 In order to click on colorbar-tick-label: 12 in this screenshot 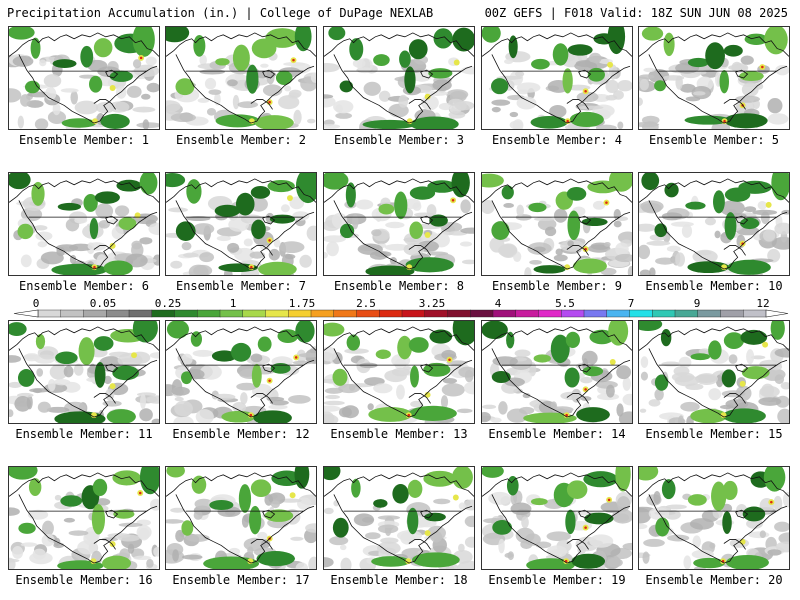, I will do `click(762, 304)`.